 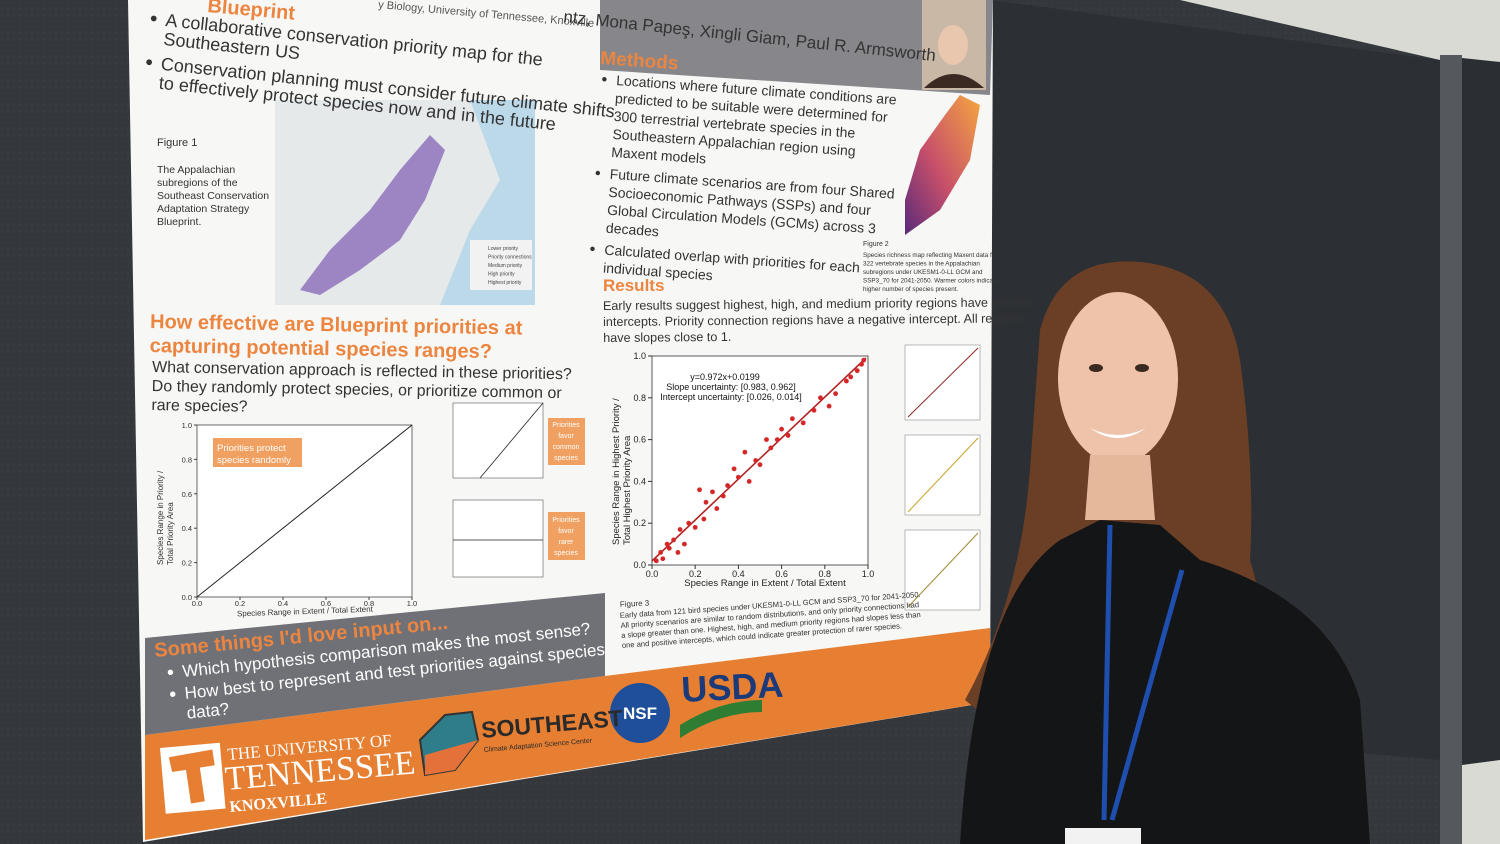 I want to click on hypothesis-common-plot, so click(x=498, y=440).